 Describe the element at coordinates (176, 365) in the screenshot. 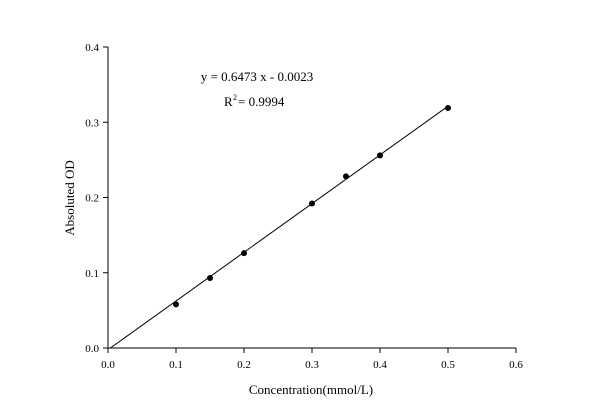

I see `x-tick-label: 0.1` at that location.